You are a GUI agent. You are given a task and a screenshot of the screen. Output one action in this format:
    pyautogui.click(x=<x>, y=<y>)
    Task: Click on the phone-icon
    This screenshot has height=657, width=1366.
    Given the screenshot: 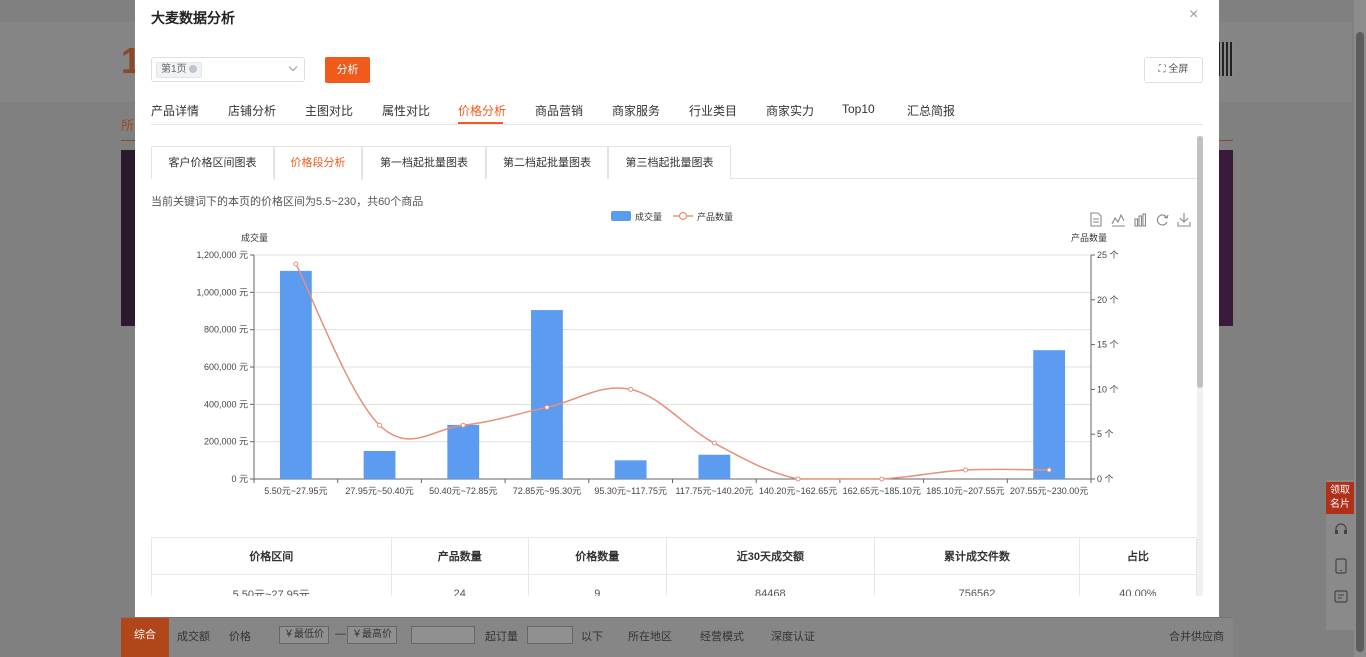 What is the action you would take?
    pyautogui.click(x=1341, y=566)
    